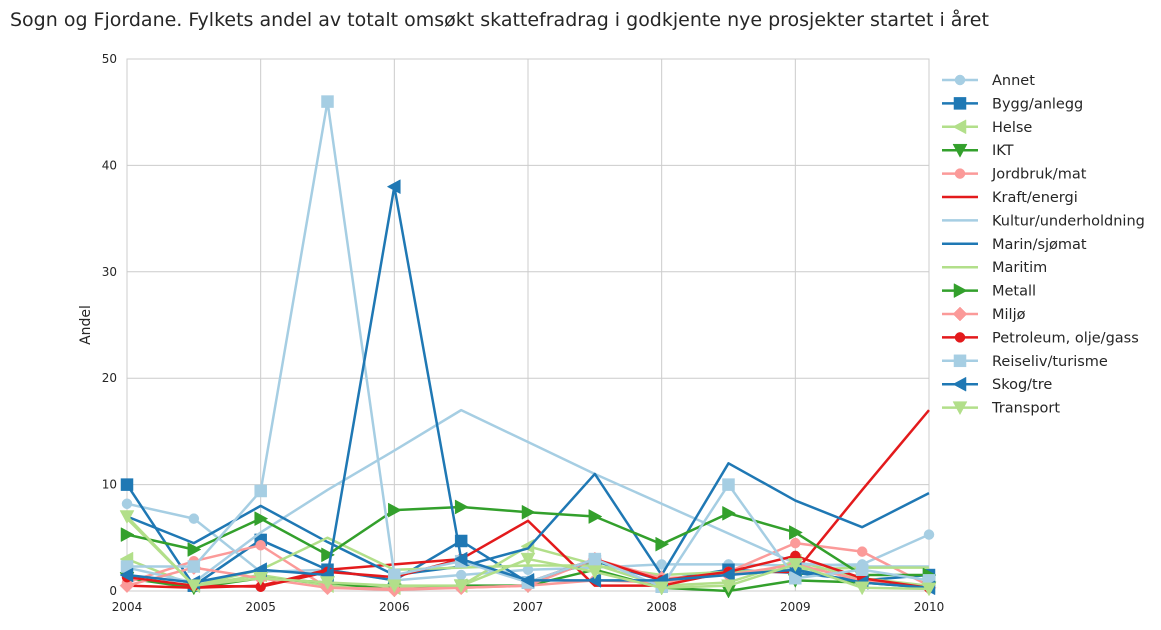  What do you see at coordinates (1039, 175) in the screenshot?
I see `legend-label: Jordbruk/mat` at bounding box center [1039, 175].